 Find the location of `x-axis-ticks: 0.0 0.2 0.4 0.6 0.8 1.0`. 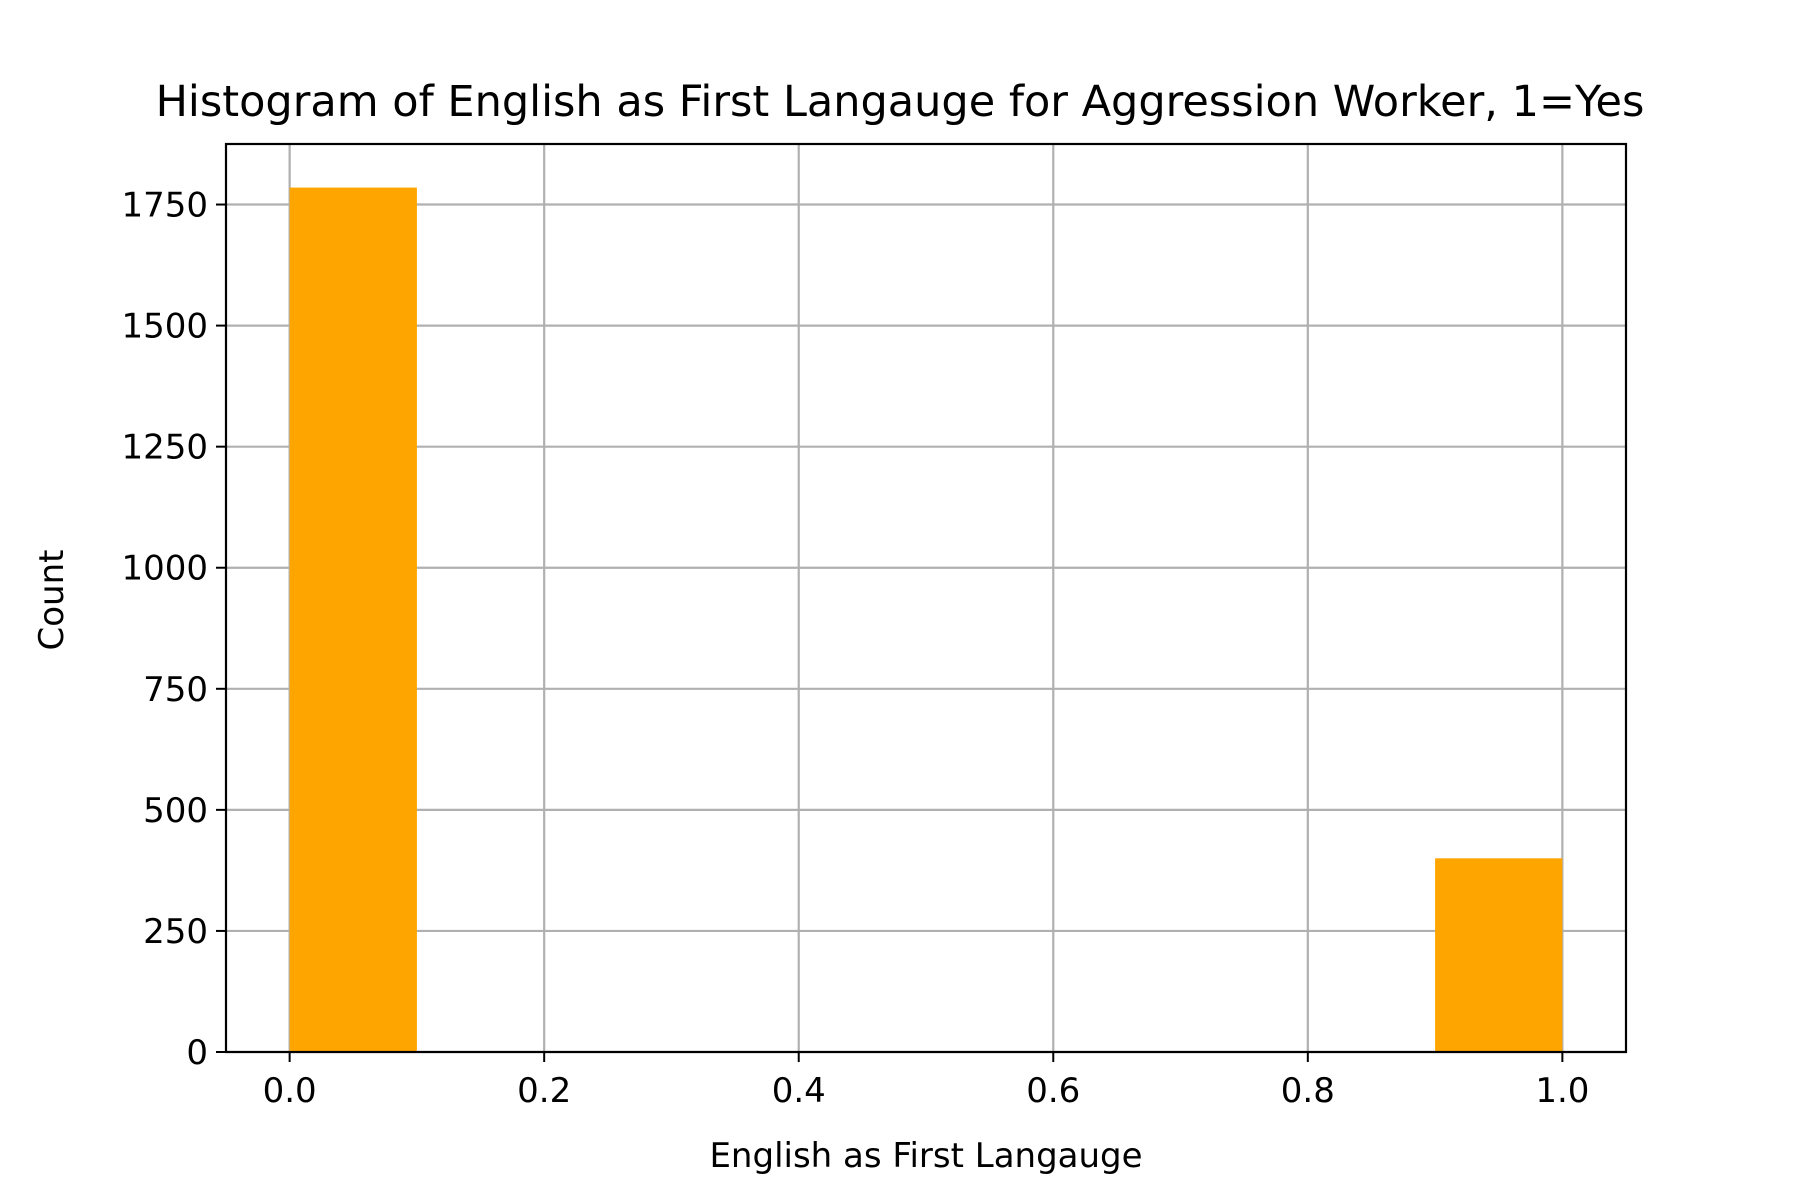

x-axis-ticks: 0.0 0.2 0.4 0.6 0.8 1.0 is located at coordinates (926, 1081).